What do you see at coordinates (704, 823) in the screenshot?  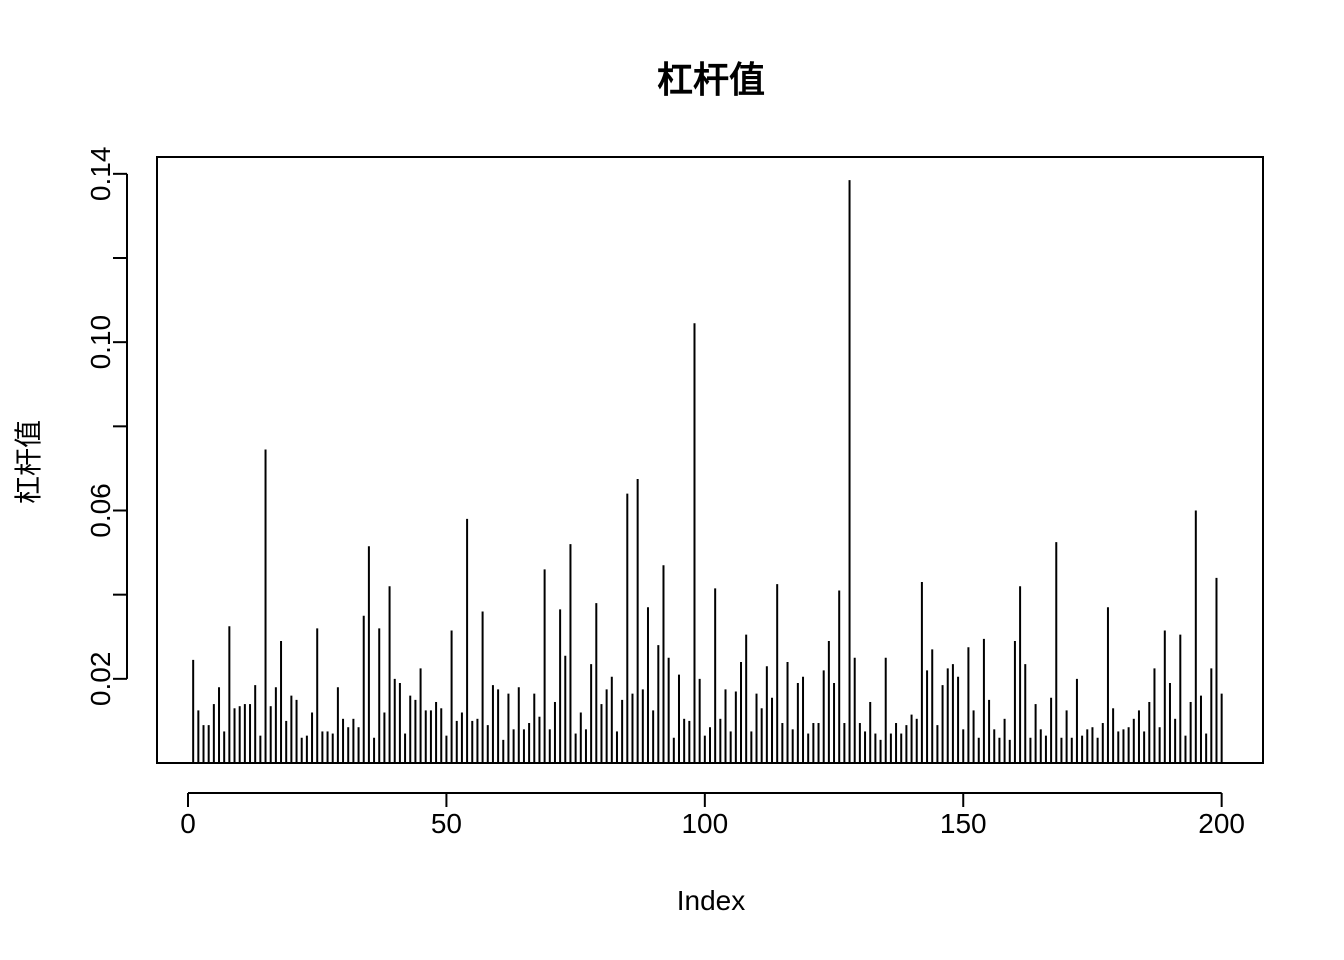 I see `x-tick-label-100: 100` at bounding box center [704, 823].